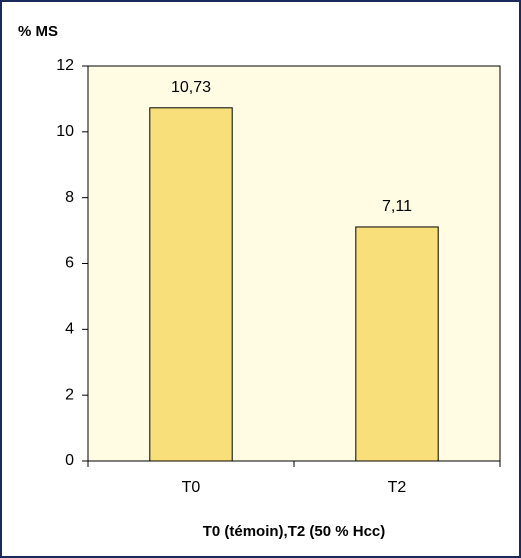 The height and width of the screenshot is (558, 521). What do you see at coordinates (397, 206) in the screenshot?
I see `data-label: 7,11` at bounding box center [397, 206].